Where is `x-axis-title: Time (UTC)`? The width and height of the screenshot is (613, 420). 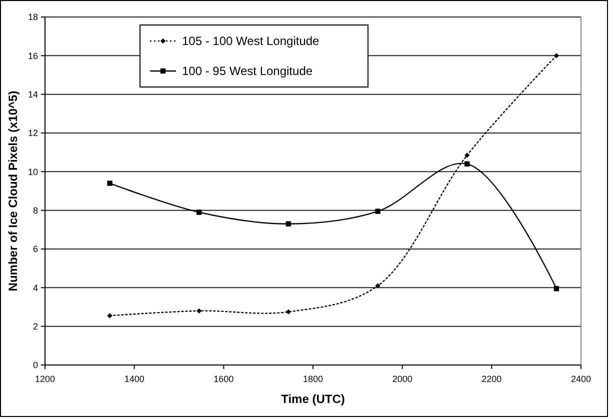
x-axis-title: Time (UTC) is located at coordinates (313, 399).